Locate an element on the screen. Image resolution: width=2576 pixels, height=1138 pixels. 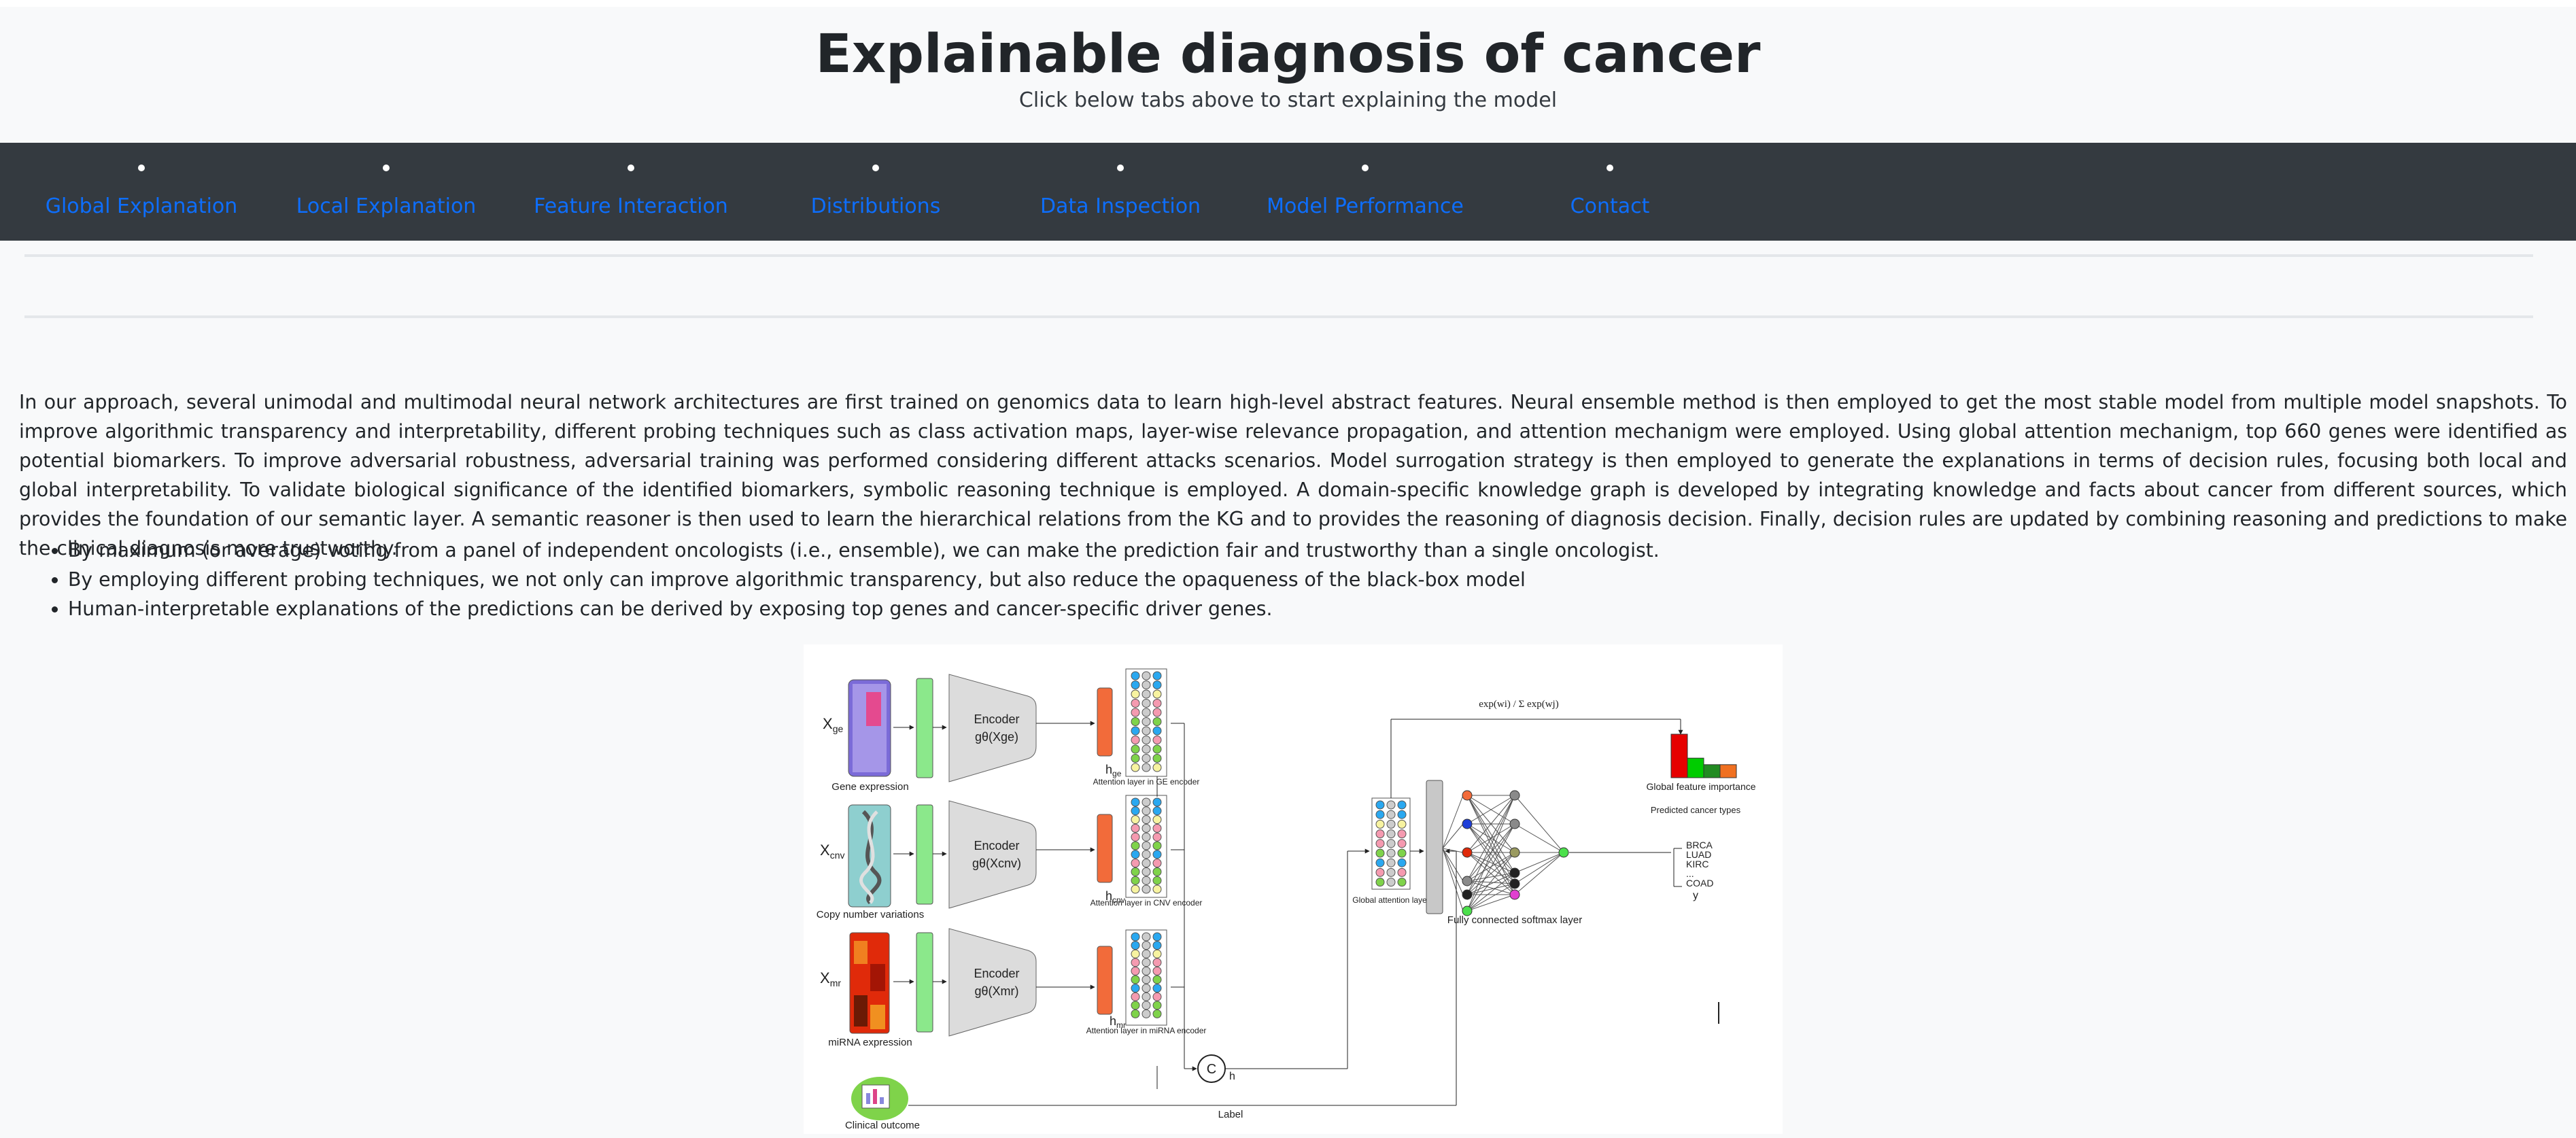
cancer-type: BRCA is located at coordinates (1699, 845).